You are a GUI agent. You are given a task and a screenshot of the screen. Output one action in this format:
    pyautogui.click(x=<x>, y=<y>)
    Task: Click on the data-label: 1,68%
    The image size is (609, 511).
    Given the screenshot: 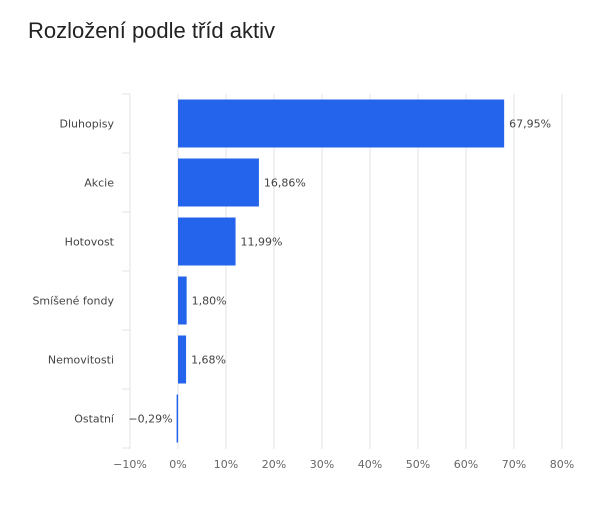 What is the action you would take?
    pyautogui.click(x=208, y=360)
    